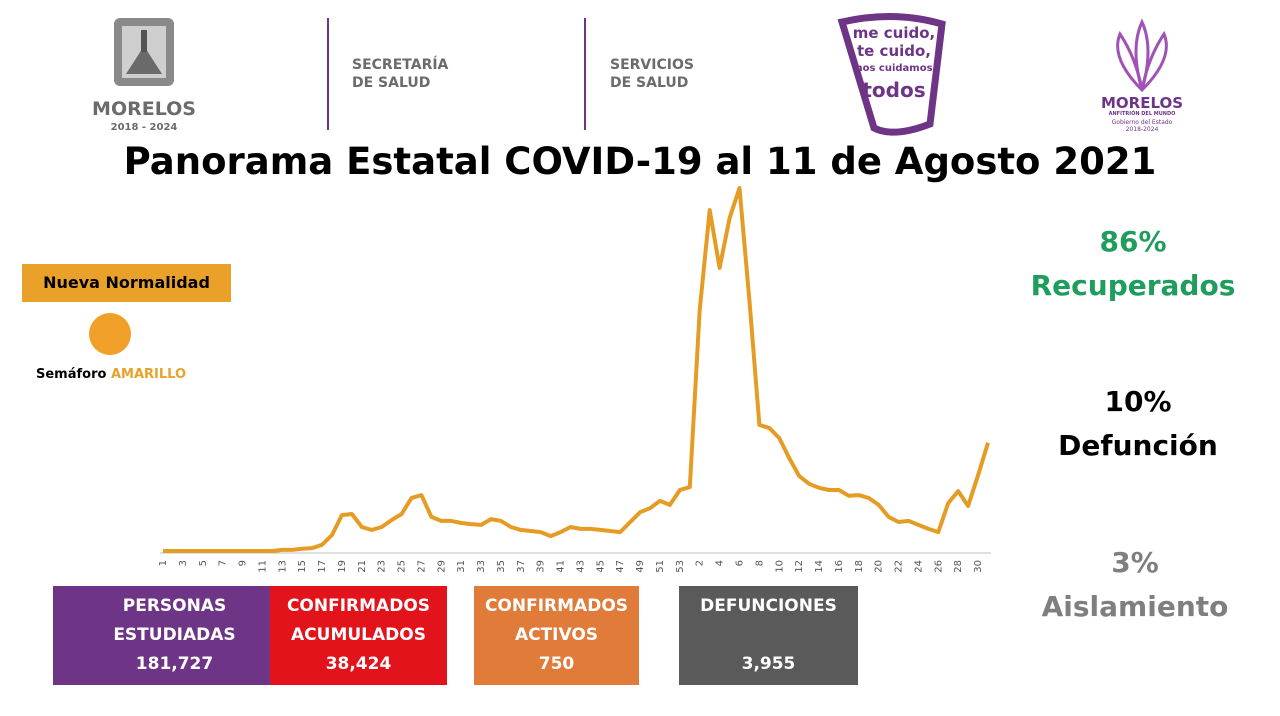 Image resolution: width=1280 pixels, height=716 pixels. What do you see at coordinates (1138, 424) in the screenshot?
I see `stat: 10% Defunción` at bounding box center [1138, 424].